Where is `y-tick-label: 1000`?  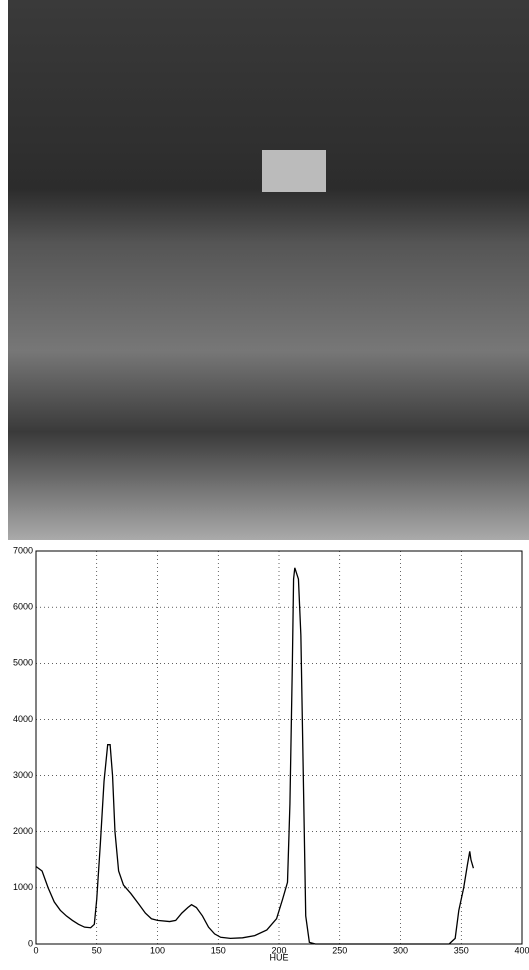
y-tick-label: 1000 is located at coordinates (23, 887).